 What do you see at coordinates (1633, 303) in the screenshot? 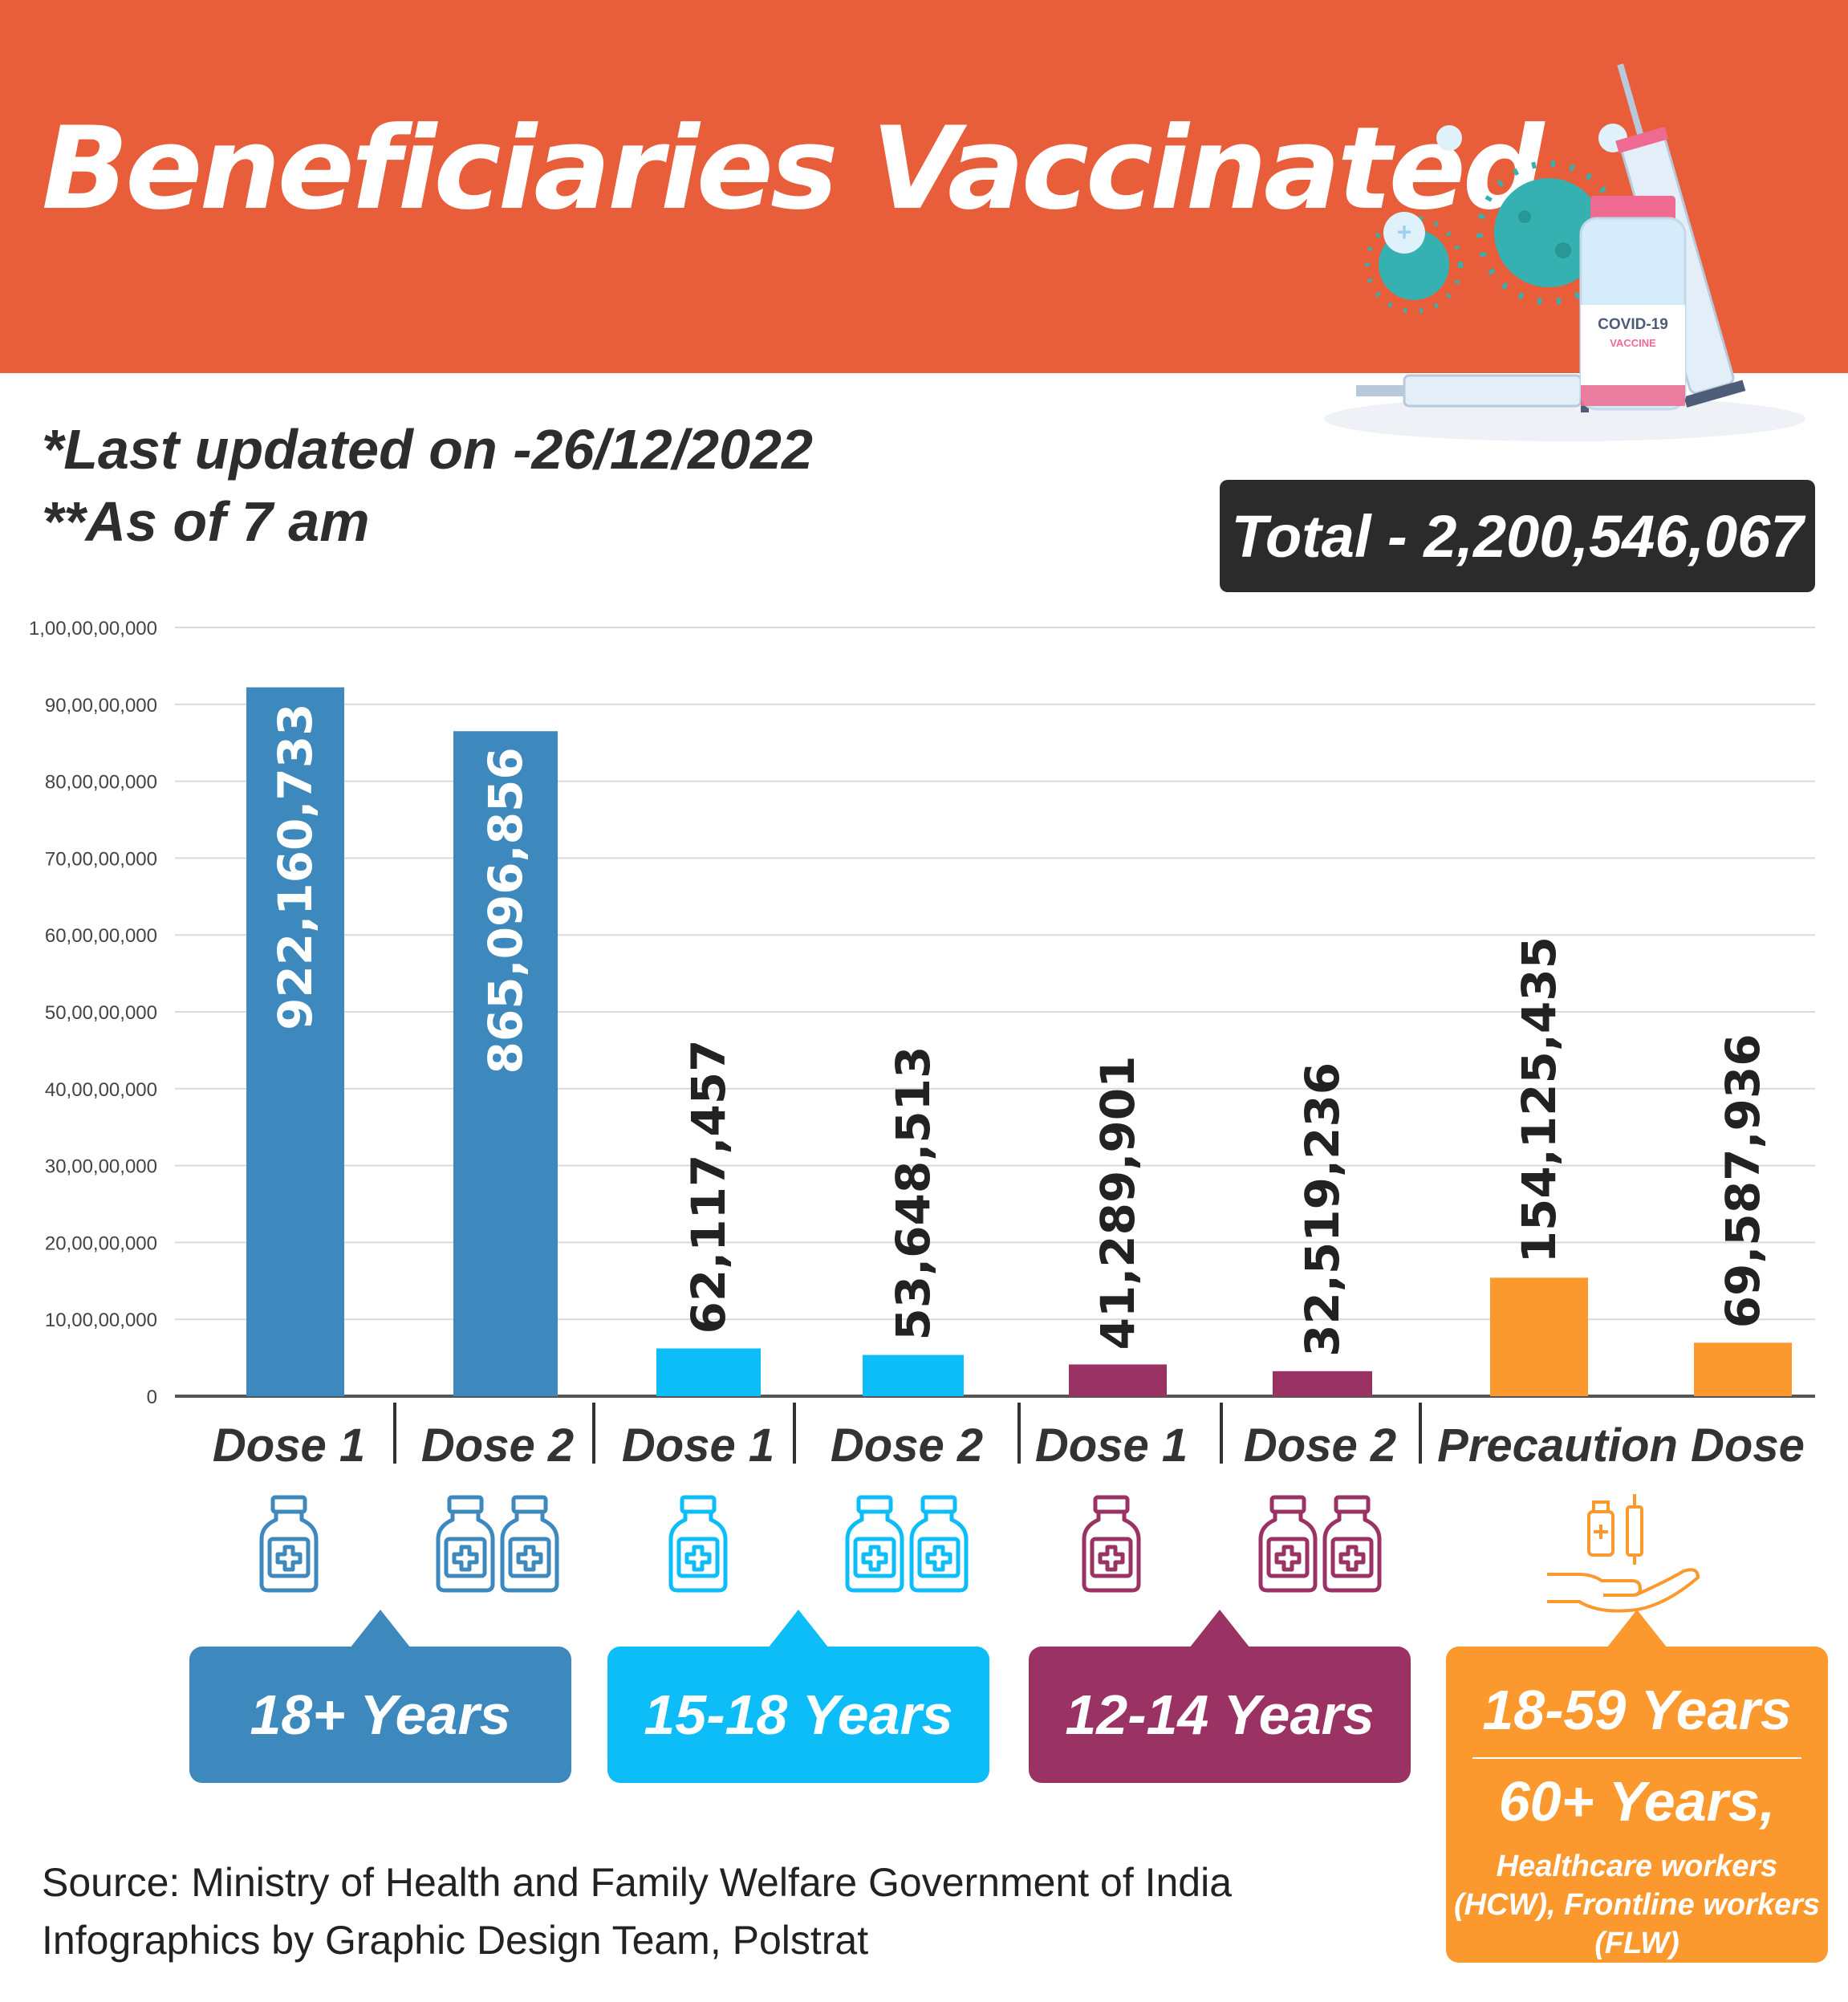
I see `vaccine-bottle-icon: COVID-19 VACCINE` at bounding box center [1633, 303].